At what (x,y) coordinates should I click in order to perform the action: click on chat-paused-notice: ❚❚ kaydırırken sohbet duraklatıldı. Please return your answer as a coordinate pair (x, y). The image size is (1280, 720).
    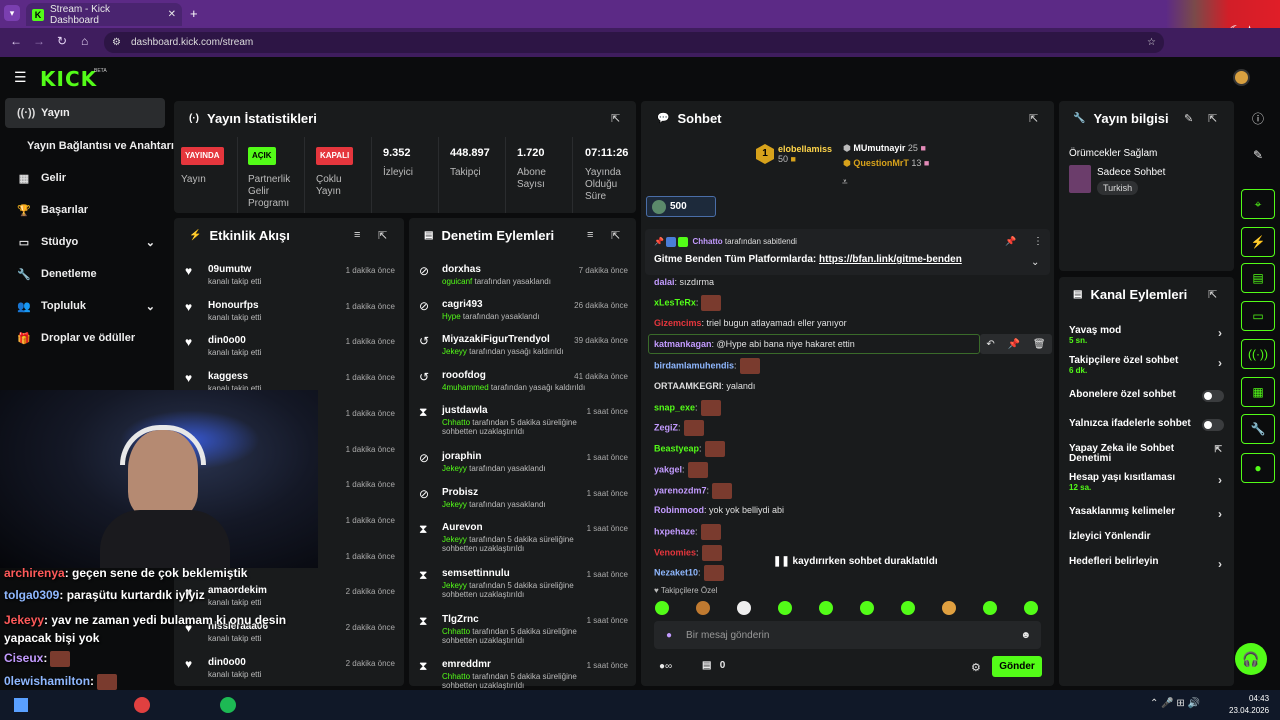
    Looking at the image, I should click on (855, 561).